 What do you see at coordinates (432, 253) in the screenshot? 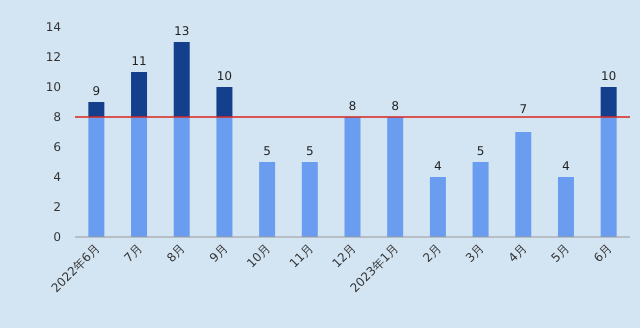
I see `x-tick-label: 2月` at bounding box center [432, 253].